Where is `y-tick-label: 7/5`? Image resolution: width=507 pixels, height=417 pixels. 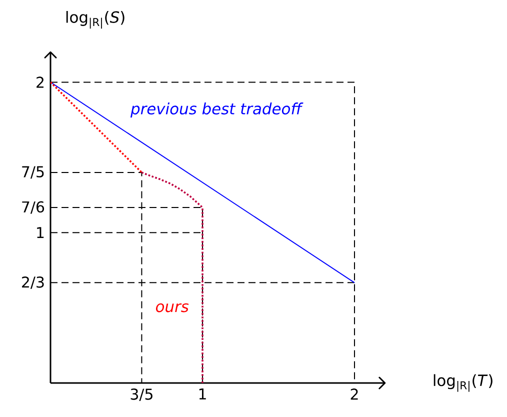 y-tick-label: 7/5 is located at coordinates (33, 172).